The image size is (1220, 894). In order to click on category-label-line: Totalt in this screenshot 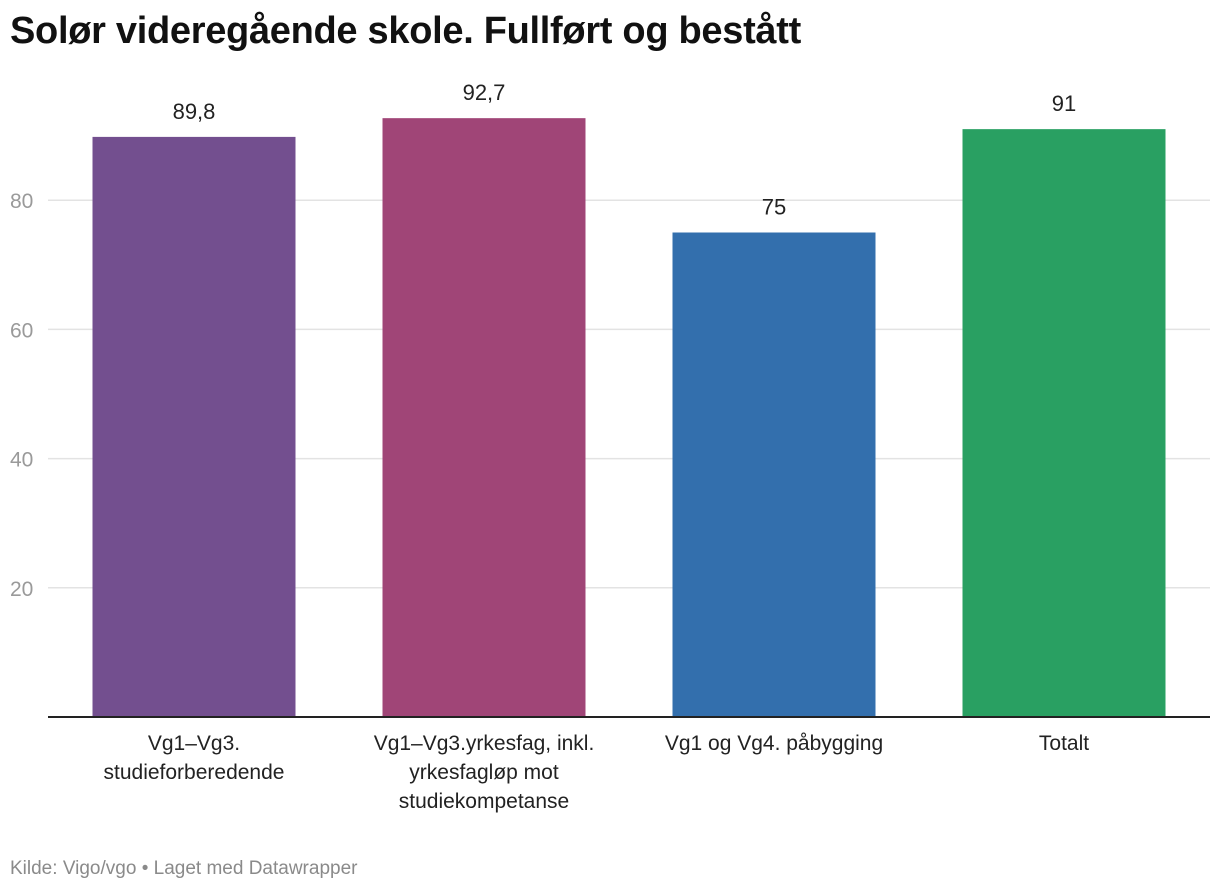, I will do `click(1064, 743)`.